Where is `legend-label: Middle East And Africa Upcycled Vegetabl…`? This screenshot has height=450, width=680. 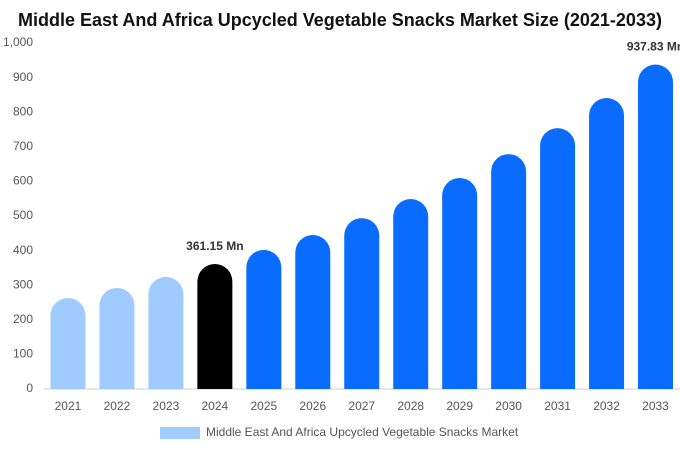 legend-label: Middle East And Africa Upcycled Vegetabl… is located at coordinates (362, 432).